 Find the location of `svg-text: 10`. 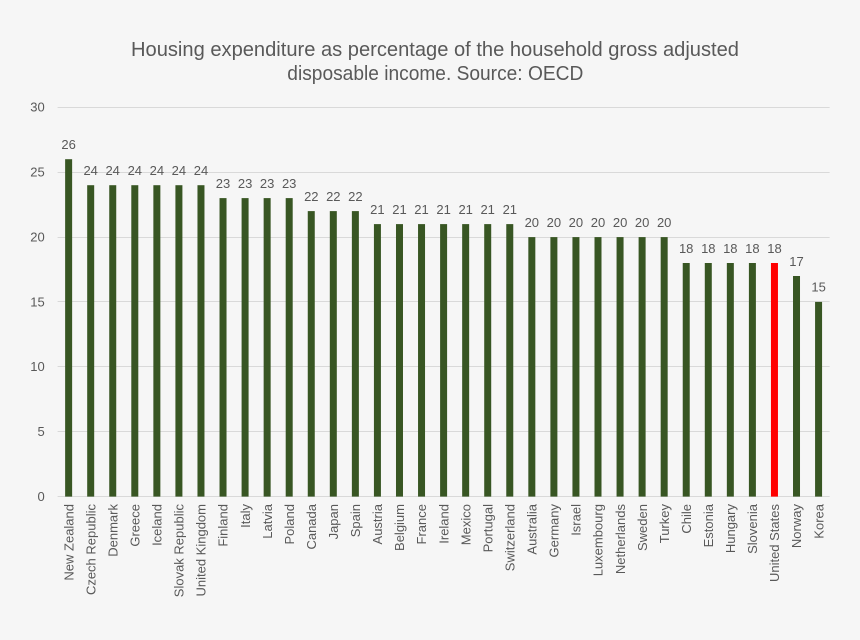

svg-text: 10 is located at coordinates (37, 366).